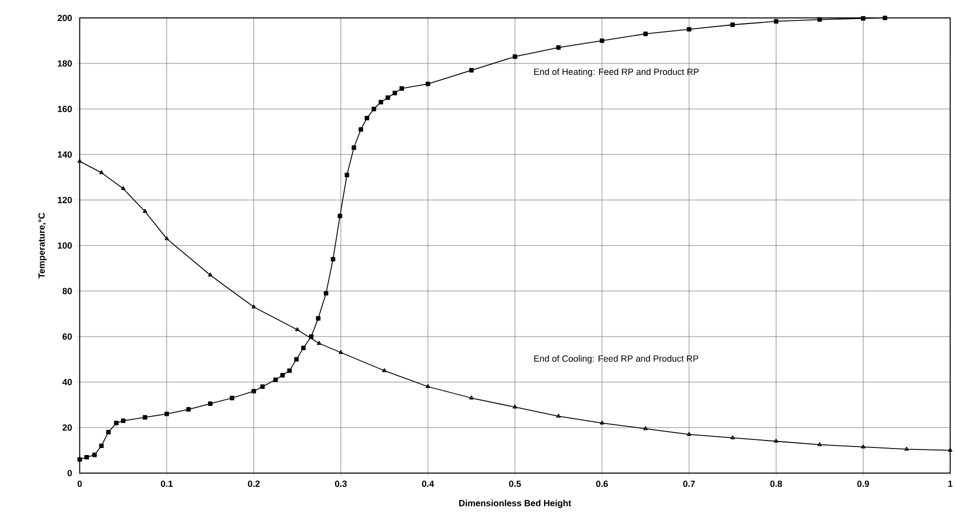  What do you see at coordinates (80, 483) in the screenshot?
I see `x-tick-label: 0` at bounding box center [80, 483].